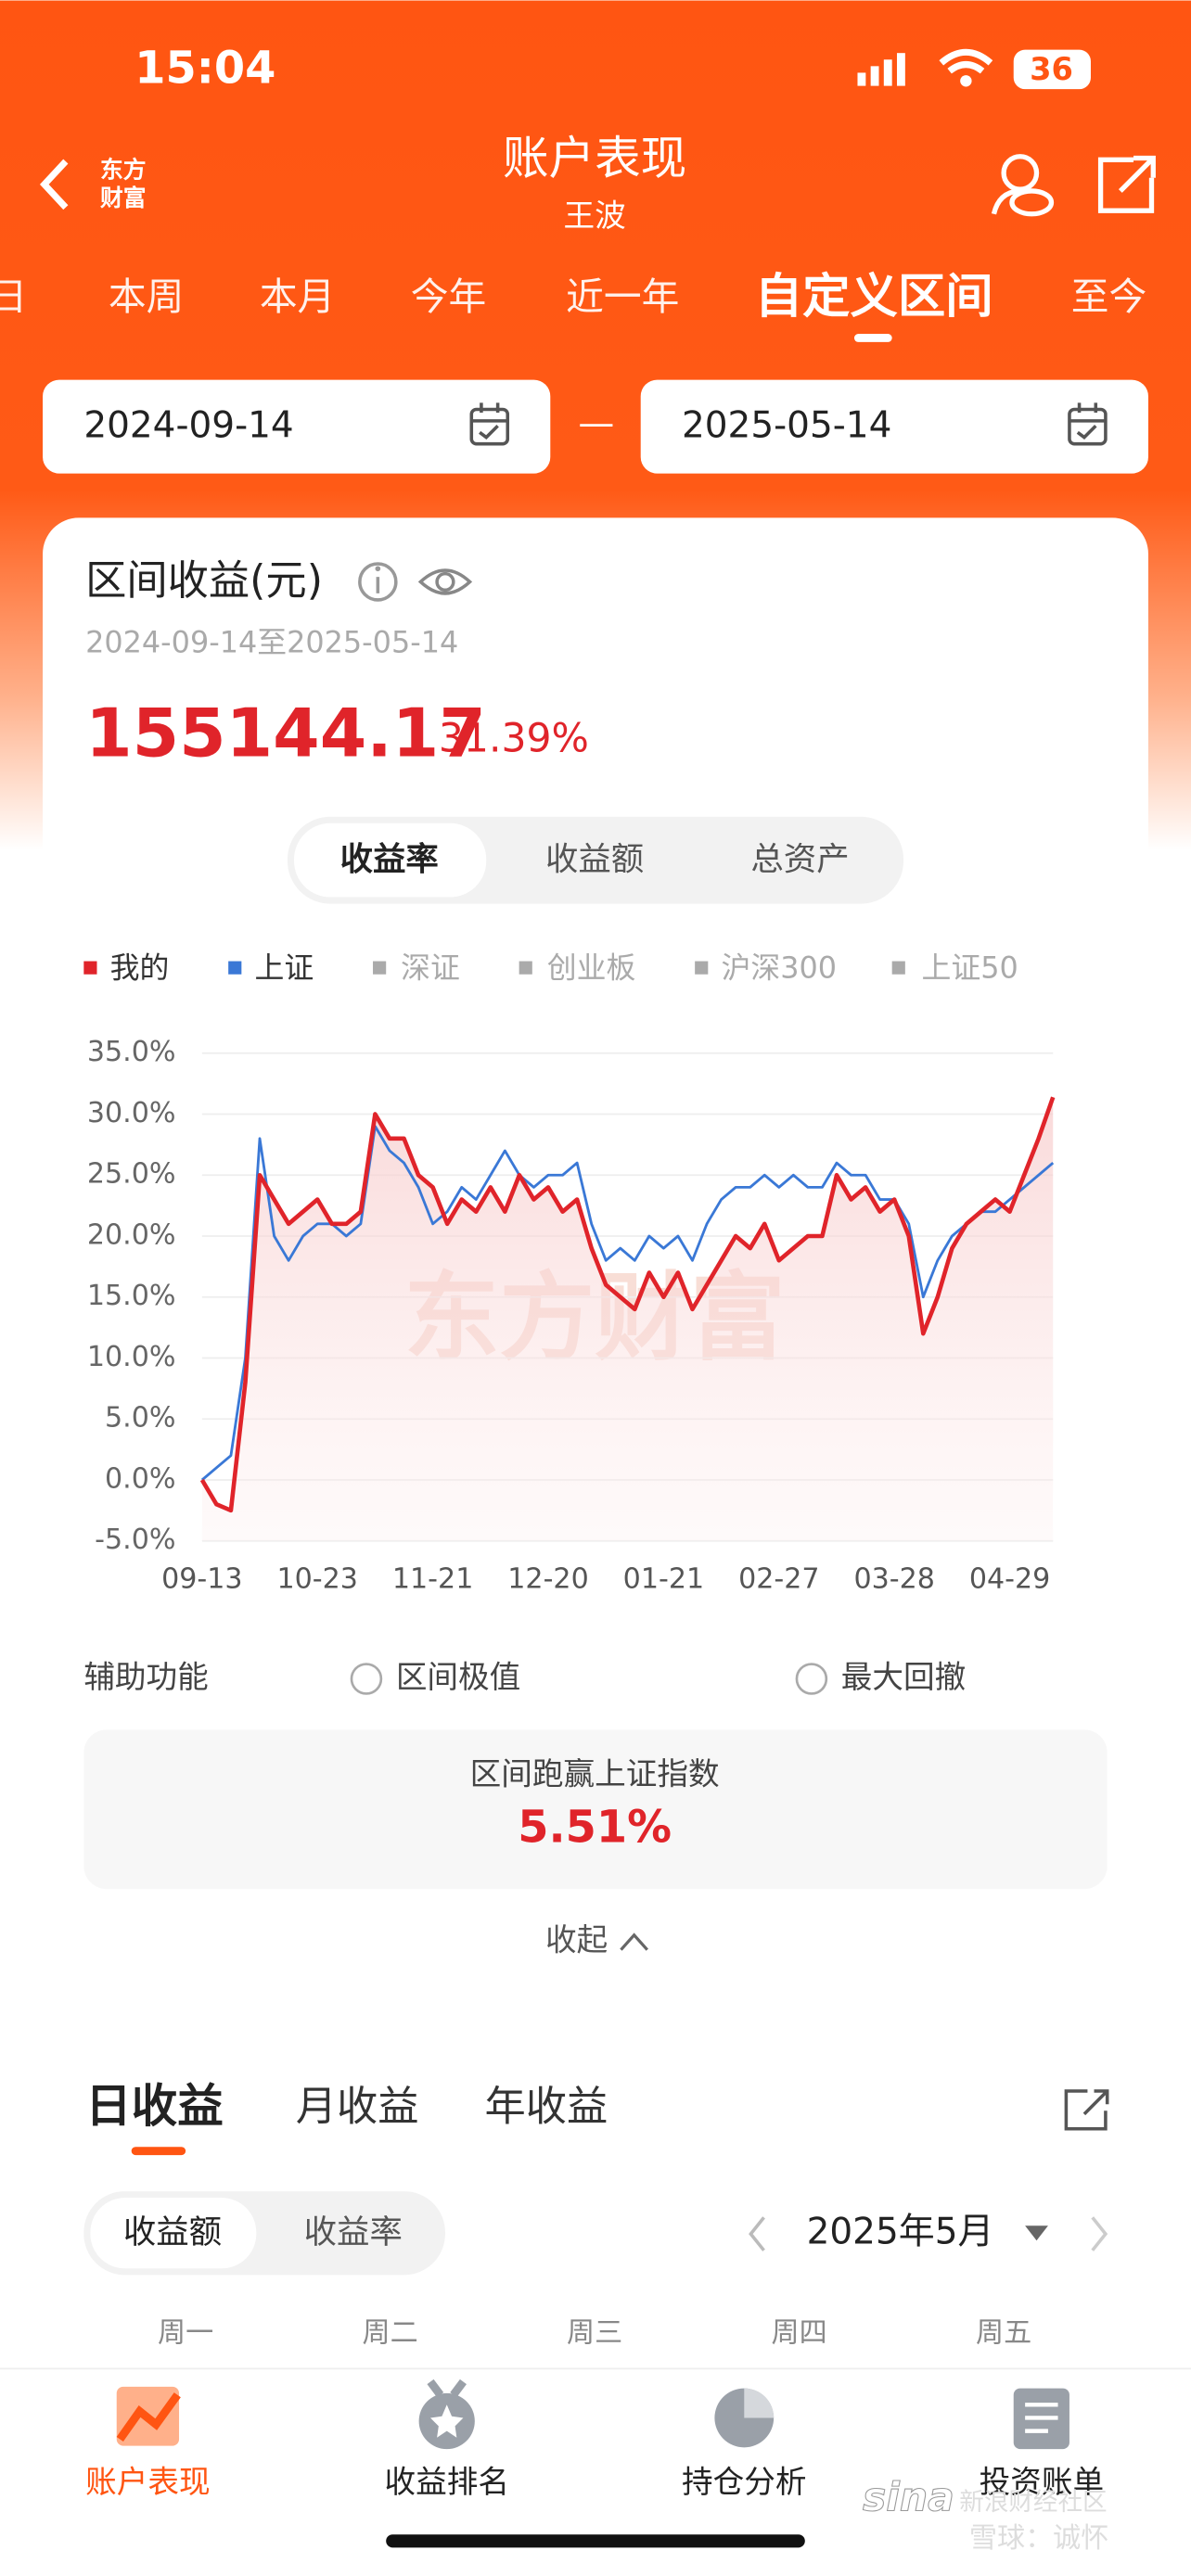  What do you see at coordinates (757, 2233) in the screenshot?
I see `prev-month` at bounding box center [757, 2233].